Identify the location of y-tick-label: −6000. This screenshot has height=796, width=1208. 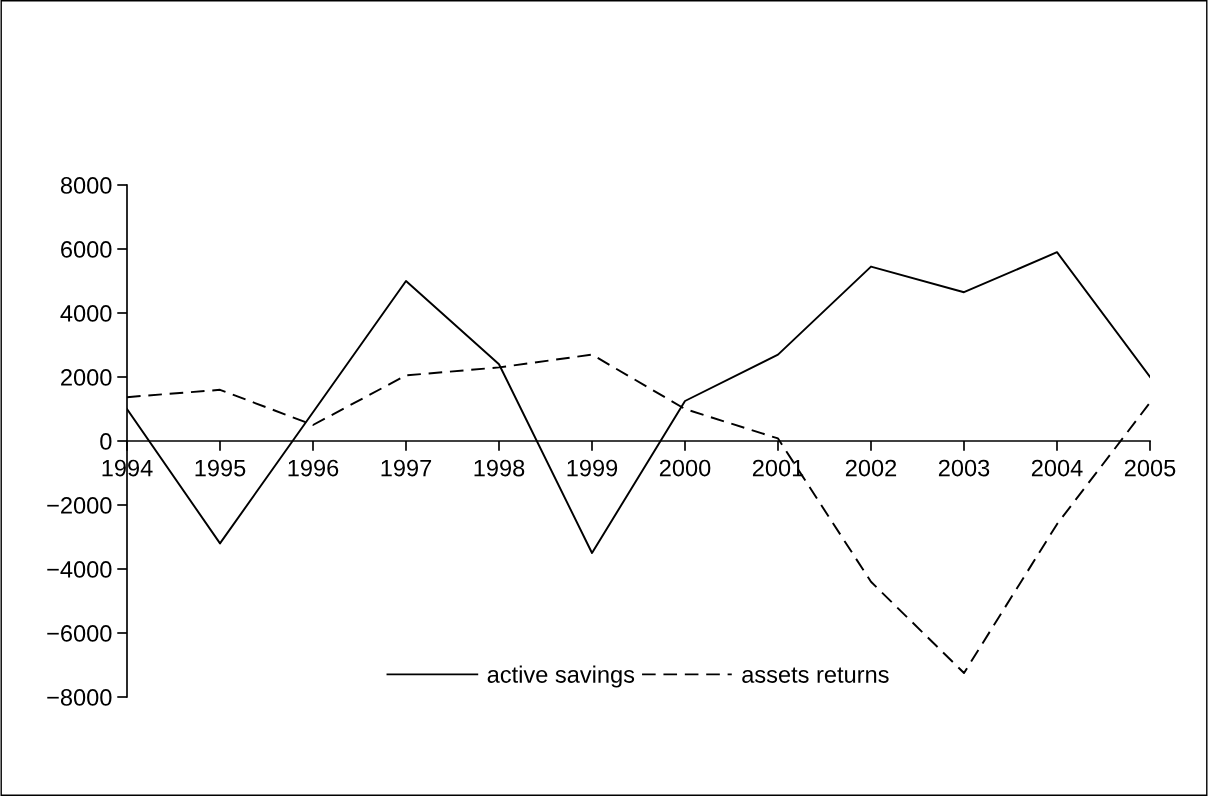
(79, 633).